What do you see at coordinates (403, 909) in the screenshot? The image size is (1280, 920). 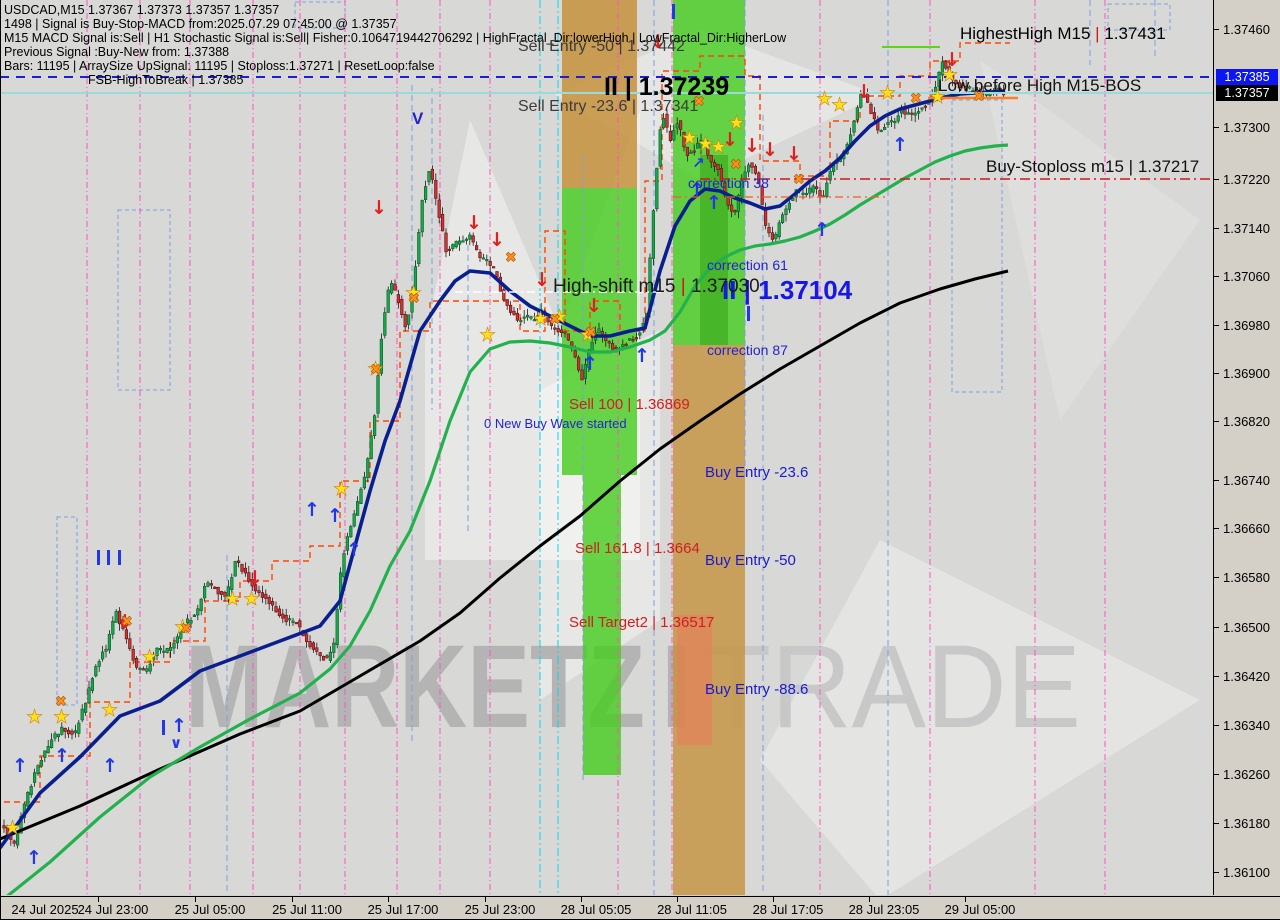 I see `time-tick-label: 25 Jul 17:00` at bounding box center [403, 909].